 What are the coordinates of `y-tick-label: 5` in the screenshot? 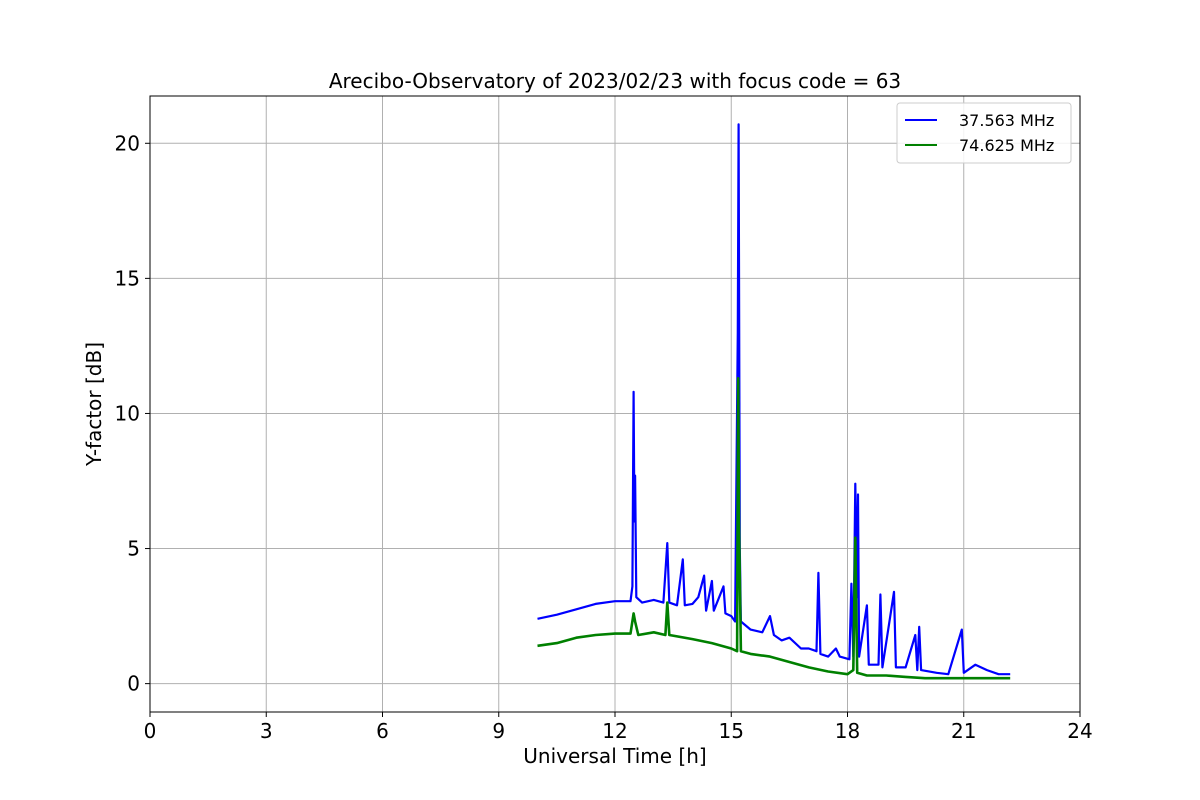 It's located at (133, 549).